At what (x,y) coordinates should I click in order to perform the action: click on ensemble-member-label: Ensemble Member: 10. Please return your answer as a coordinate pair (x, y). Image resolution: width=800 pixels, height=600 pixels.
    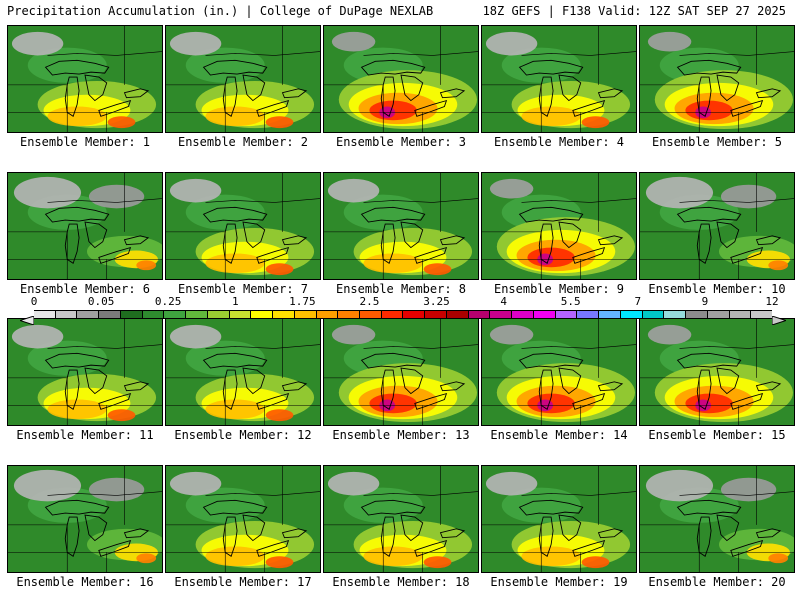
    Looking at the image, I should click on (717, 289).